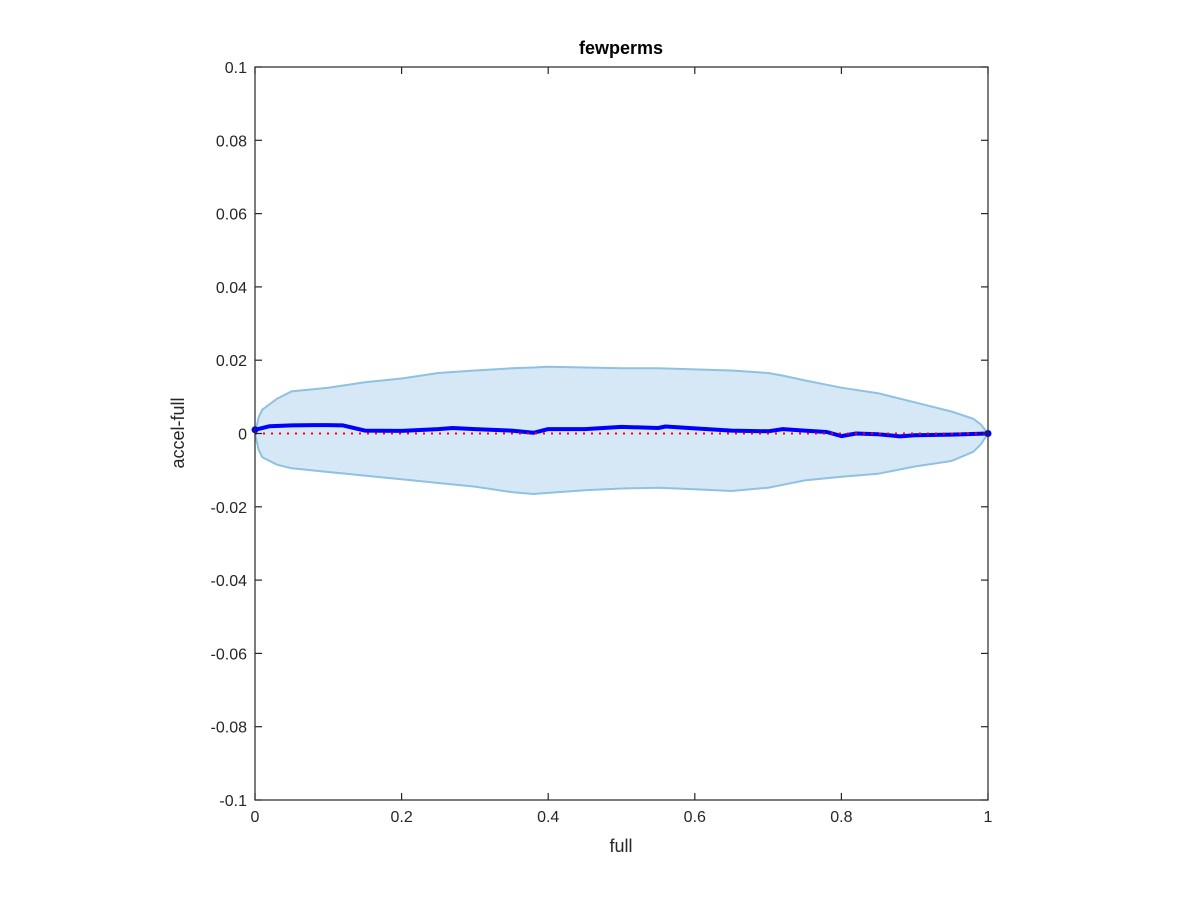 Image resolution: width=1200 pixels, height=900 pixels. What do you see at coordinates (178, 432) in the screenshot?
I see `y-axis-label: accel-full` at bounding box center [178, 432].